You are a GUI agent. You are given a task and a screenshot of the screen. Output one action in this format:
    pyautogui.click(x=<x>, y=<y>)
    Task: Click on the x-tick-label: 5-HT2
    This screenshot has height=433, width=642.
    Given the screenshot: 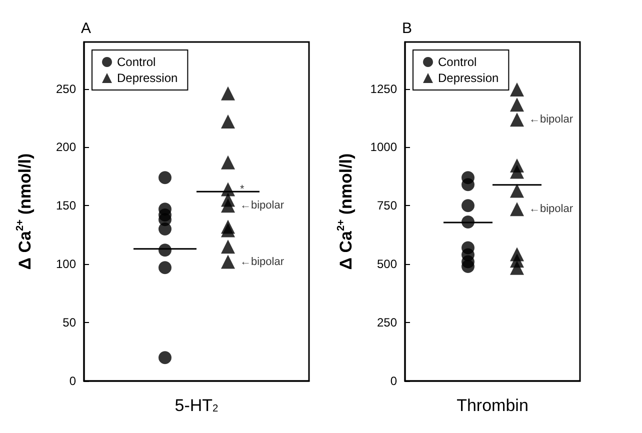 What is the action you would take?
    pyautogui.click(x=196, y=405)
    